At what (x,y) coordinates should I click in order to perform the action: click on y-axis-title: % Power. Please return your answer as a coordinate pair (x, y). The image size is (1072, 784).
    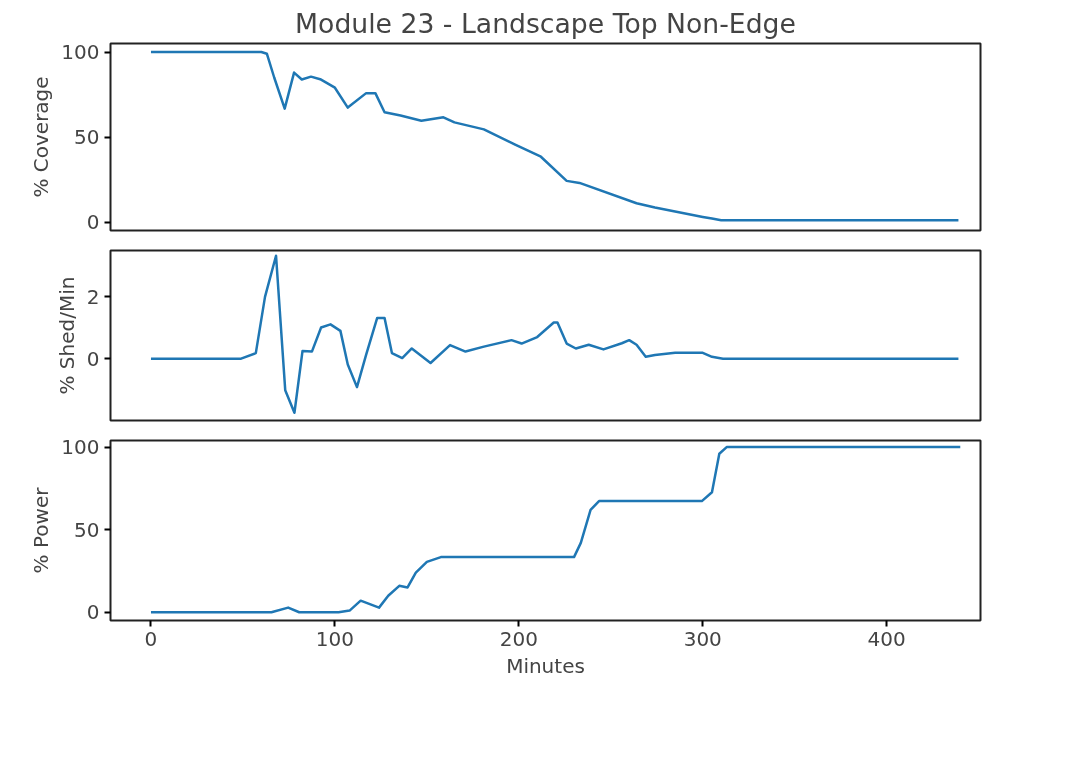
    Looking at the image, I should click on (41, 530).